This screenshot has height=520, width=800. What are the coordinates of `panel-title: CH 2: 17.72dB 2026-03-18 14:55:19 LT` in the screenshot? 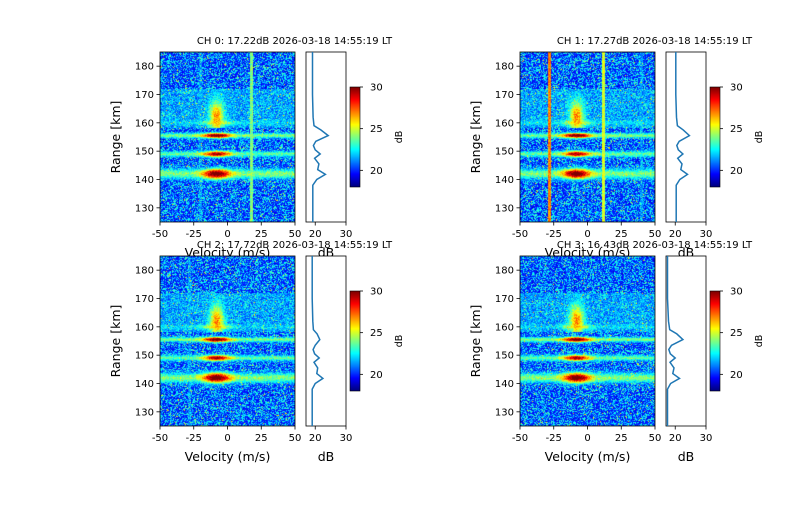 It's located at (295, 245).